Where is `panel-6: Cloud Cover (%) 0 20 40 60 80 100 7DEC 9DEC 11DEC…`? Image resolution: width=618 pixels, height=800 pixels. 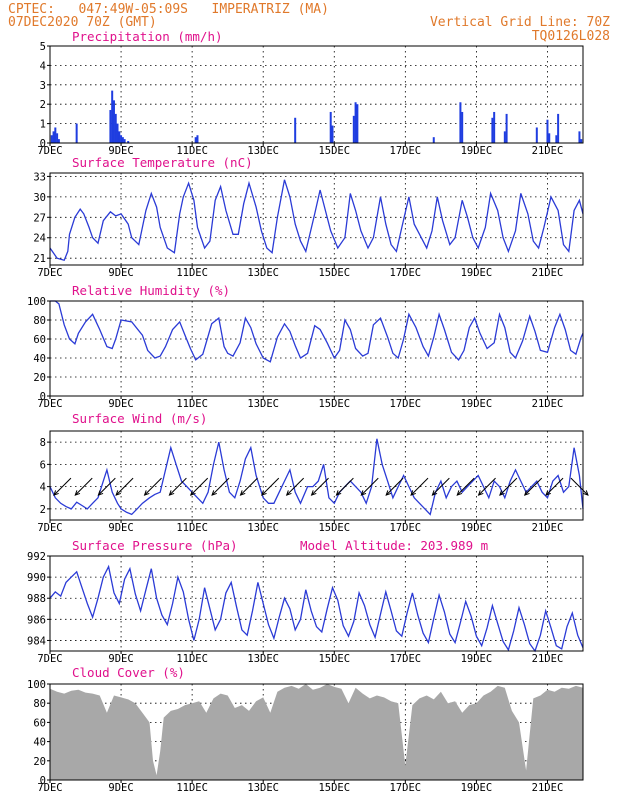
panel-6: Cloud Cover (%) 0 20 40 60 80 100 7DEC 9DEC 11DEC… is located at coordinates (305, 729).